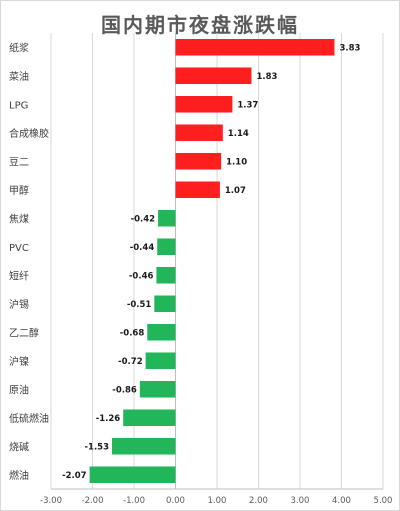 Image resolution: width=400 pixels, height=511 pixels. Describe the element at coordinates (383, 501) in the screenshot. I see `x-tick-label: 5.00` at that location.